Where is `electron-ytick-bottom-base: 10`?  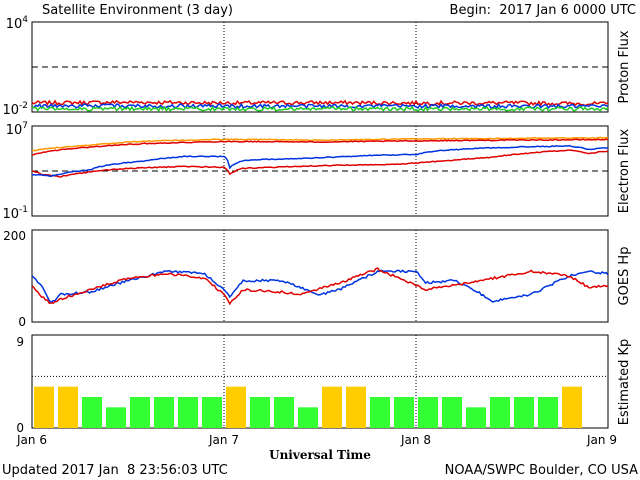 electron-ytick-bottom-base: 10 is located at coordinates (10, 214).